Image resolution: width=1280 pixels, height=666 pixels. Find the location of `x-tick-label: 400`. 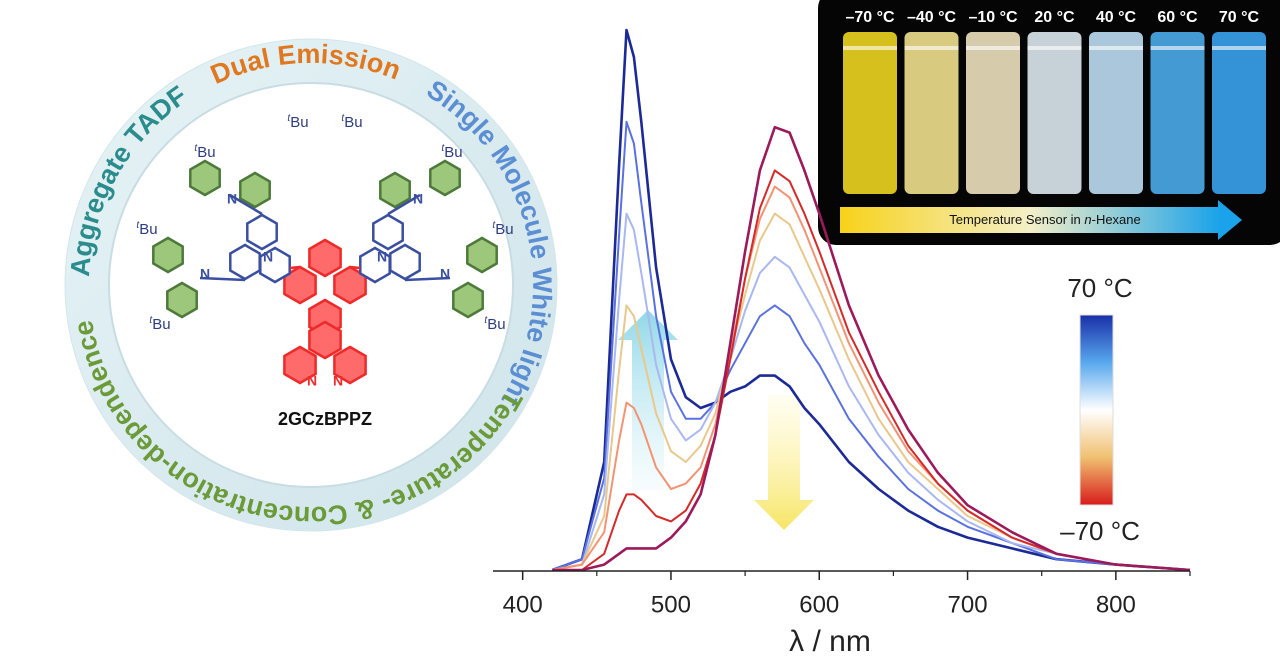

x-tick-label: 400 is located at coordinates (523, 604).